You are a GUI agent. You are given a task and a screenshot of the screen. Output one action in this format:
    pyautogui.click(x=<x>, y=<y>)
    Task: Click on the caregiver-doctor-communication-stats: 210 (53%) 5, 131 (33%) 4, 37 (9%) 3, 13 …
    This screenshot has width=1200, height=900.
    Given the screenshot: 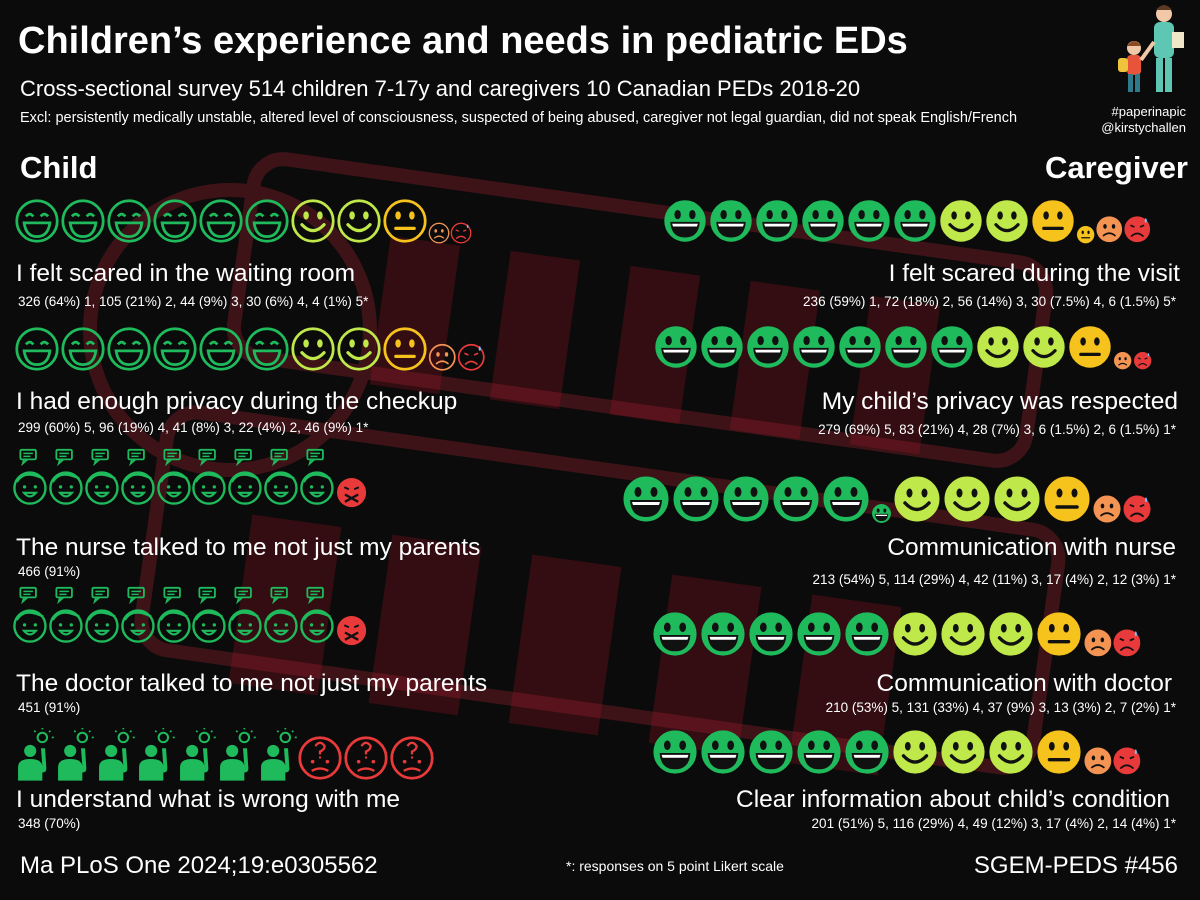 What is the action you would take?
    pyautogui.click(x=1000, y=707)
    